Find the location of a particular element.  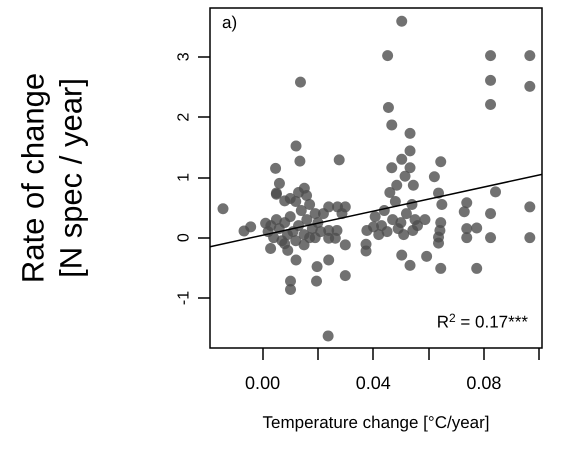

y-tick-label: 1 is located at coordinates (184, 177).